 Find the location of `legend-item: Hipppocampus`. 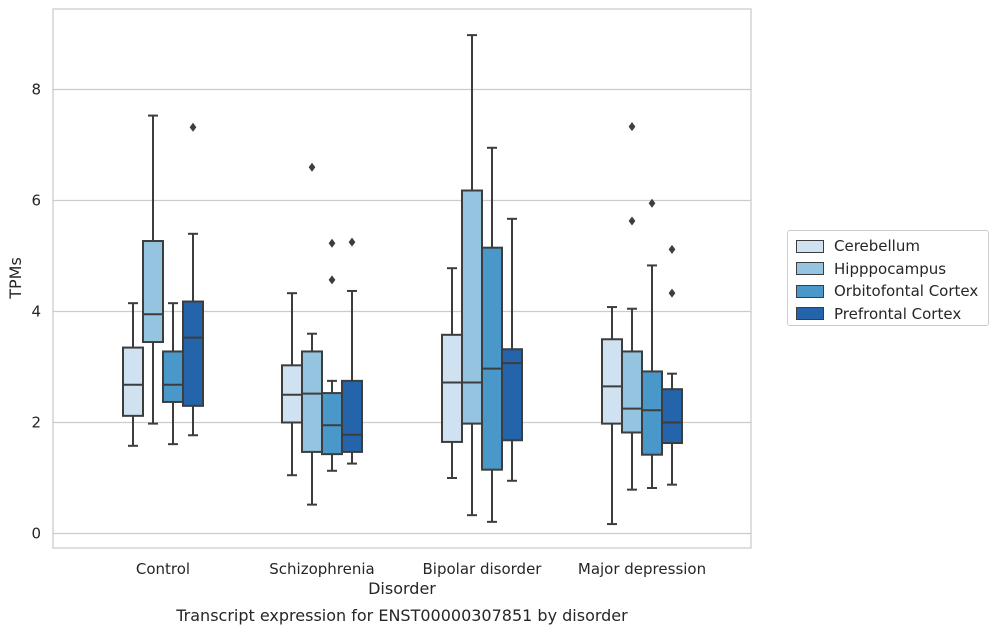

legend-item: Hipppocampus is located at coordinates (890, 269).